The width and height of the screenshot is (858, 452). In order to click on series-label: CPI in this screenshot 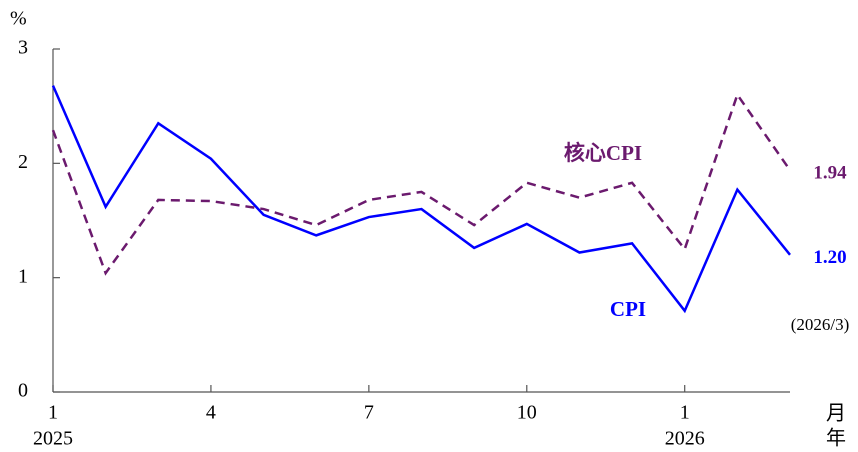, I will do `click(628, 309)`.